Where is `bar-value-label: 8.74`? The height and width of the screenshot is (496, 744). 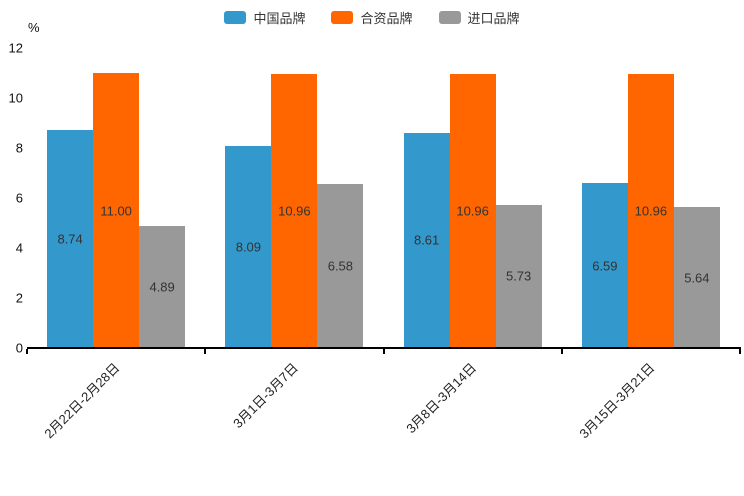
bar-value-label: 8.74 is located at coordinates (70, 239).